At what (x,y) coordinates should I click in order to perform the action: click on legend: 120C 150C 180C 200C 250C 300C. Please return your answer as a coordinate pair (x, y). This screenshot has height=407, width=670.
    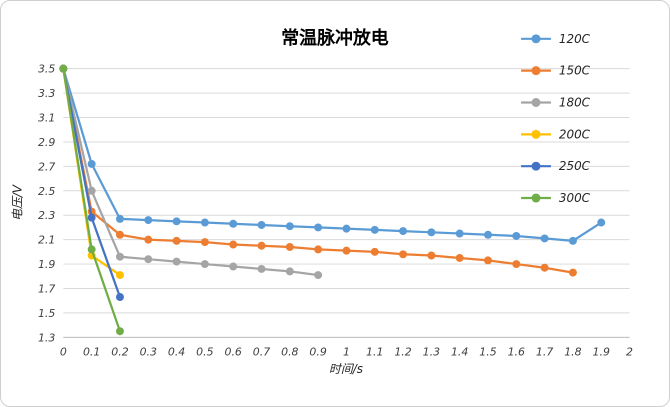
    Looking at the image, I should click on (556, 118).